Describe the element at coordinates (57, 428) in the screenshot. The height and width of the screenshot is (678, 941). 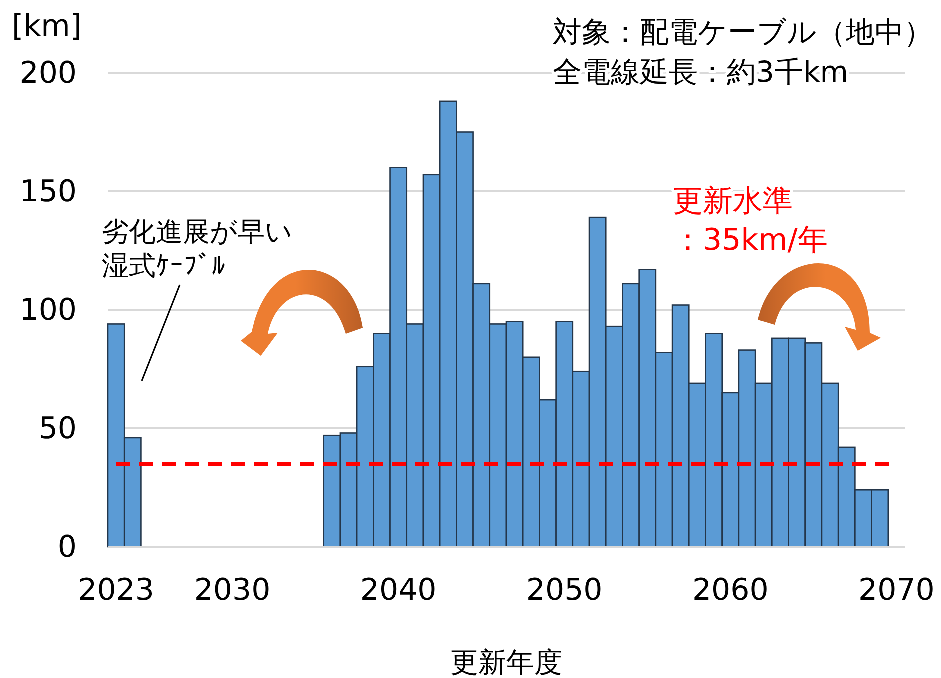
I see `y-tick-label: 50` at that location.